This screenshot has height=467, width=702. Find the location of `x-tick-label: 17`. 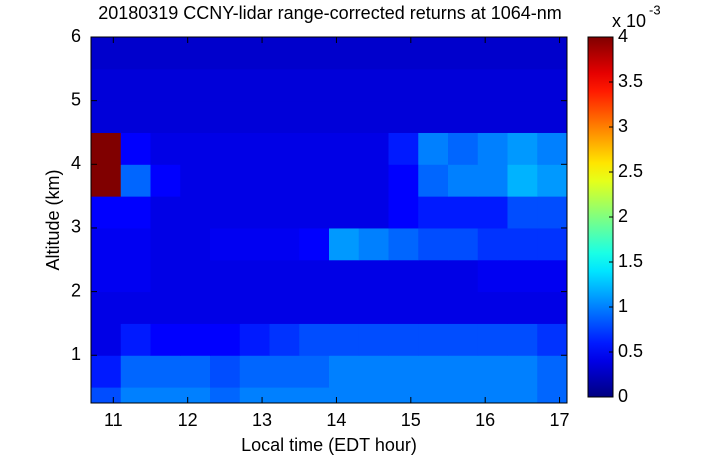

x-tick-label: 17 is located at coordinates (560, 420).